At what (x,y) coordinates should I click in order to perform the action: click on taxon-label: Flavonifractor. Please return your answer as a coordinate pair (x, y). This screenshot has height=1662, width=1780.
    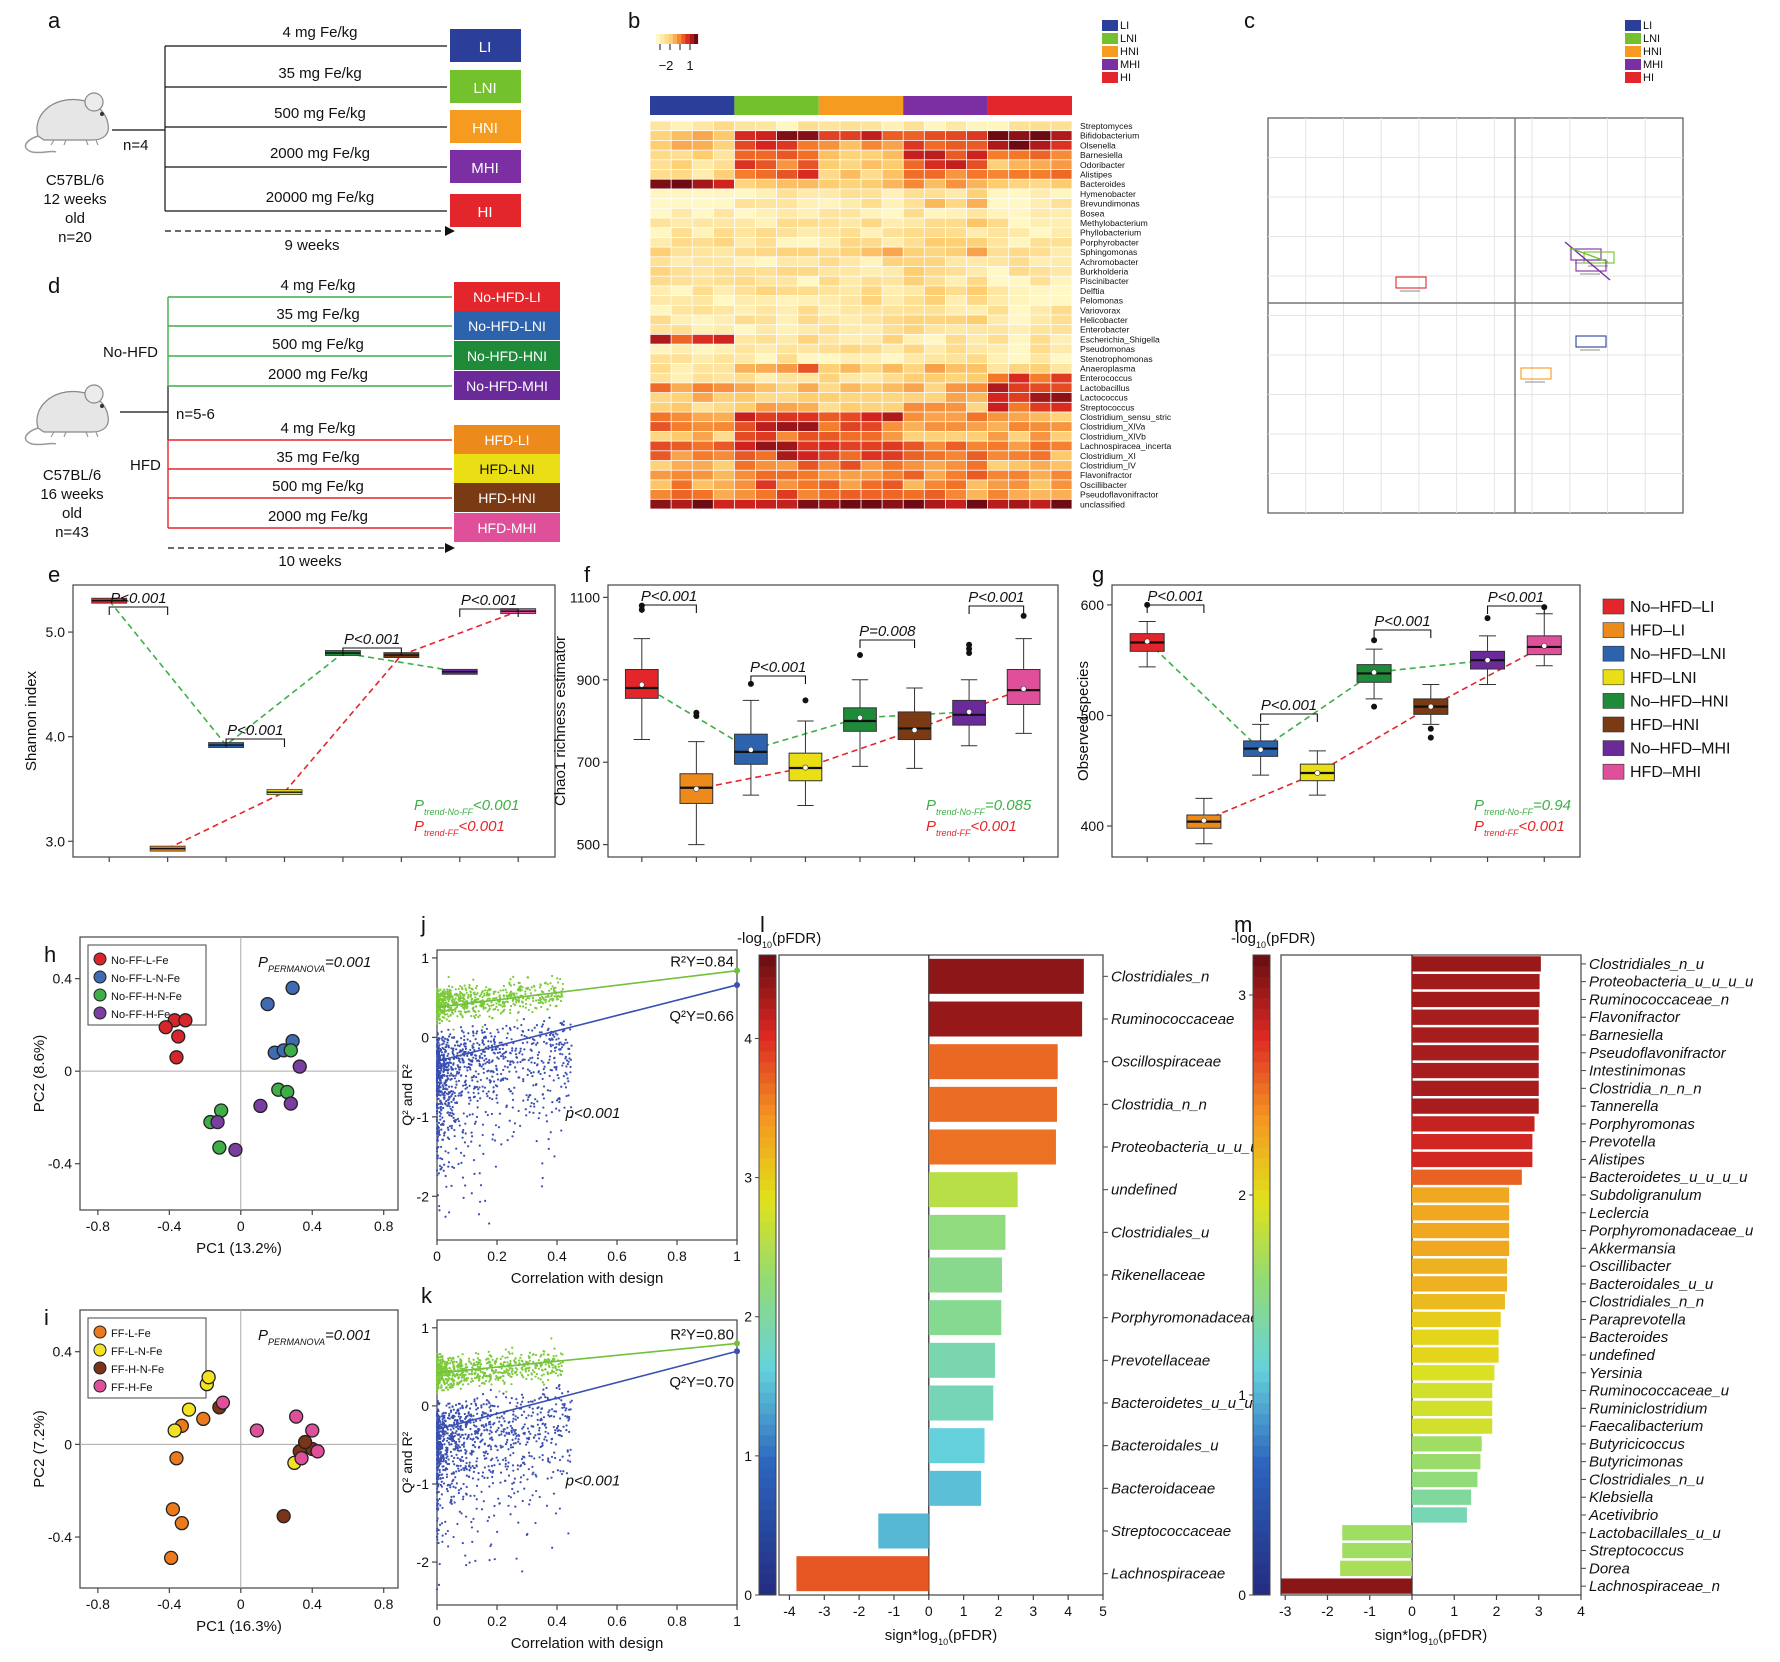
    Looking at the image, I should click on (1106, 475).